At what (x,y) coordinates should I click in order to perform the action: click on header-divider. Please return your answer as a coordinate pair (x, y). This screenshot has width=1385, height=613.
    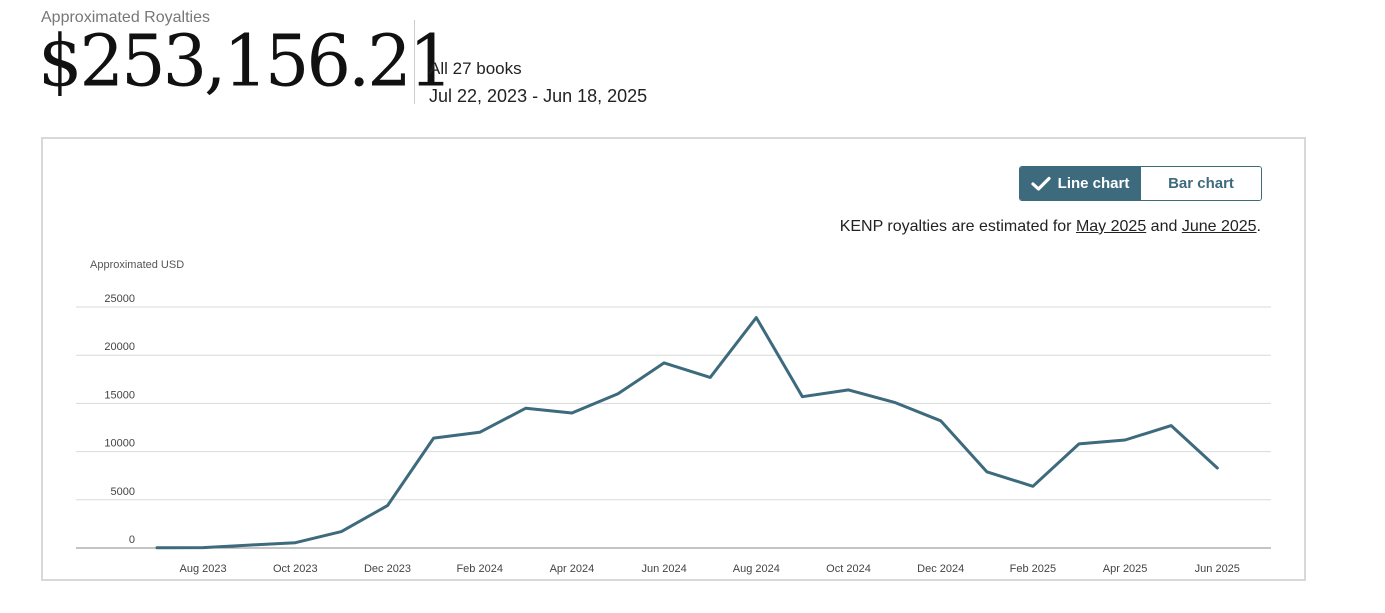
    Looking at the image, I should click on (414, 62).